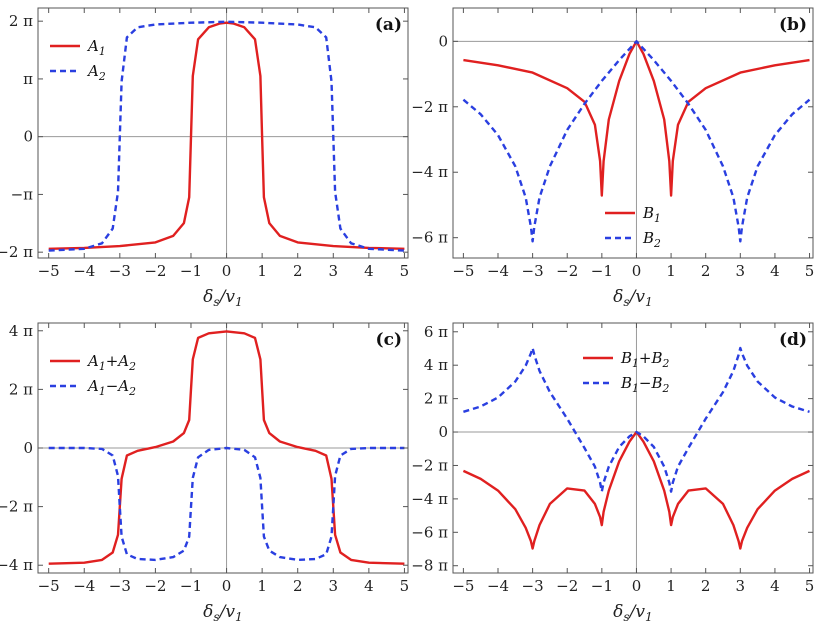 This screenshot has height=644, width=818. I want to click on legend-label: A1, so click(96, 47).